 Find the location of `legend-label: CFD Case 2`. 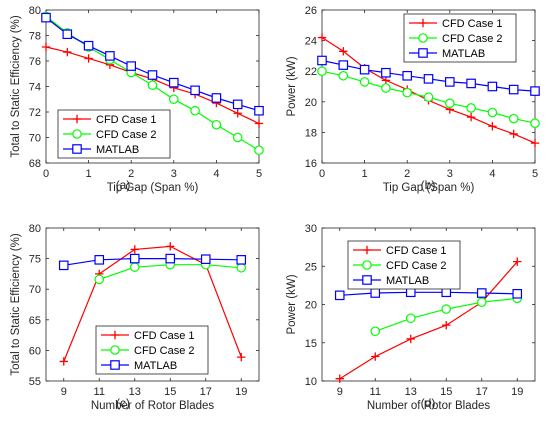

legend-label: CFD Case 2 is located at coordinates (416, 266).